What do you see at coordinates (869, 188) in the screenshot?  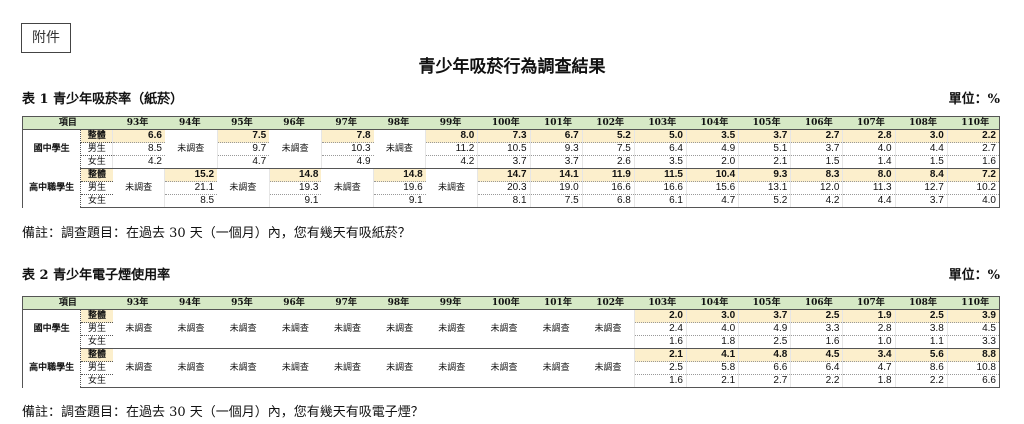 I see `value-cell: 11.3` at bounding box center [869, 188].